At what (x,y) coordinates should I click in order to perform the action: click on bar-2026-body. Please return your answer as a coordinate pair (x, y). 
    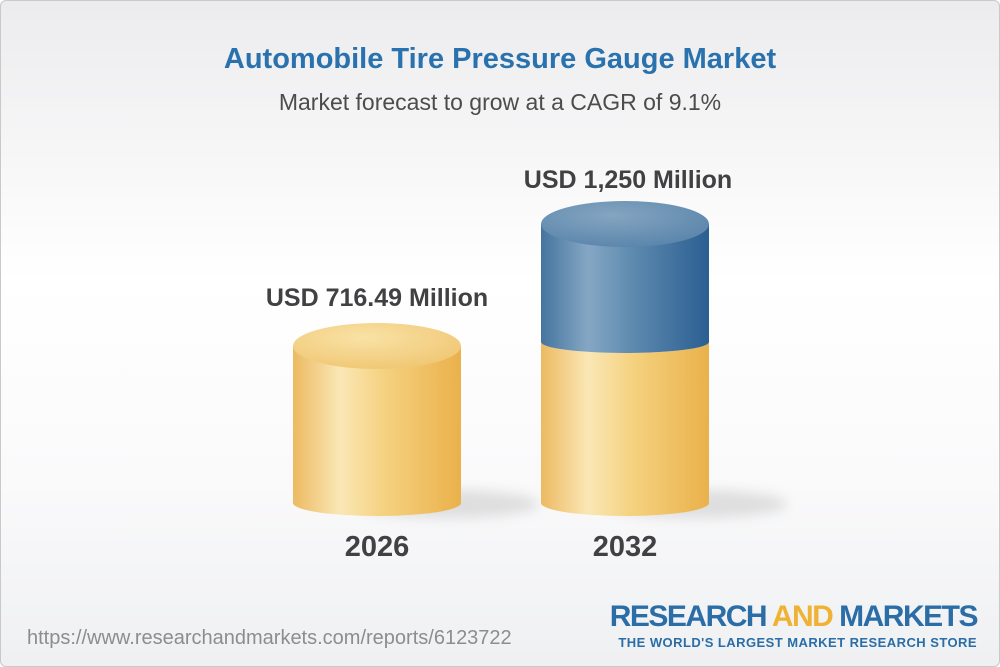
    Looking at the image, I should click on (377, 431).